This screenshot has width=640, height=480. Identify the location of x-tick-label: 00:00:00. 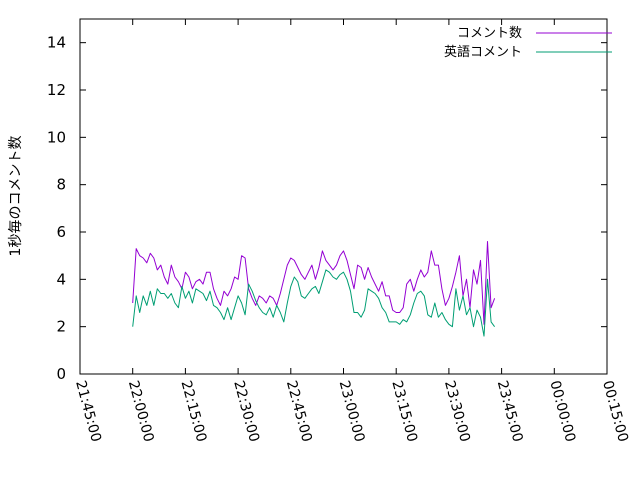
(562, 411).